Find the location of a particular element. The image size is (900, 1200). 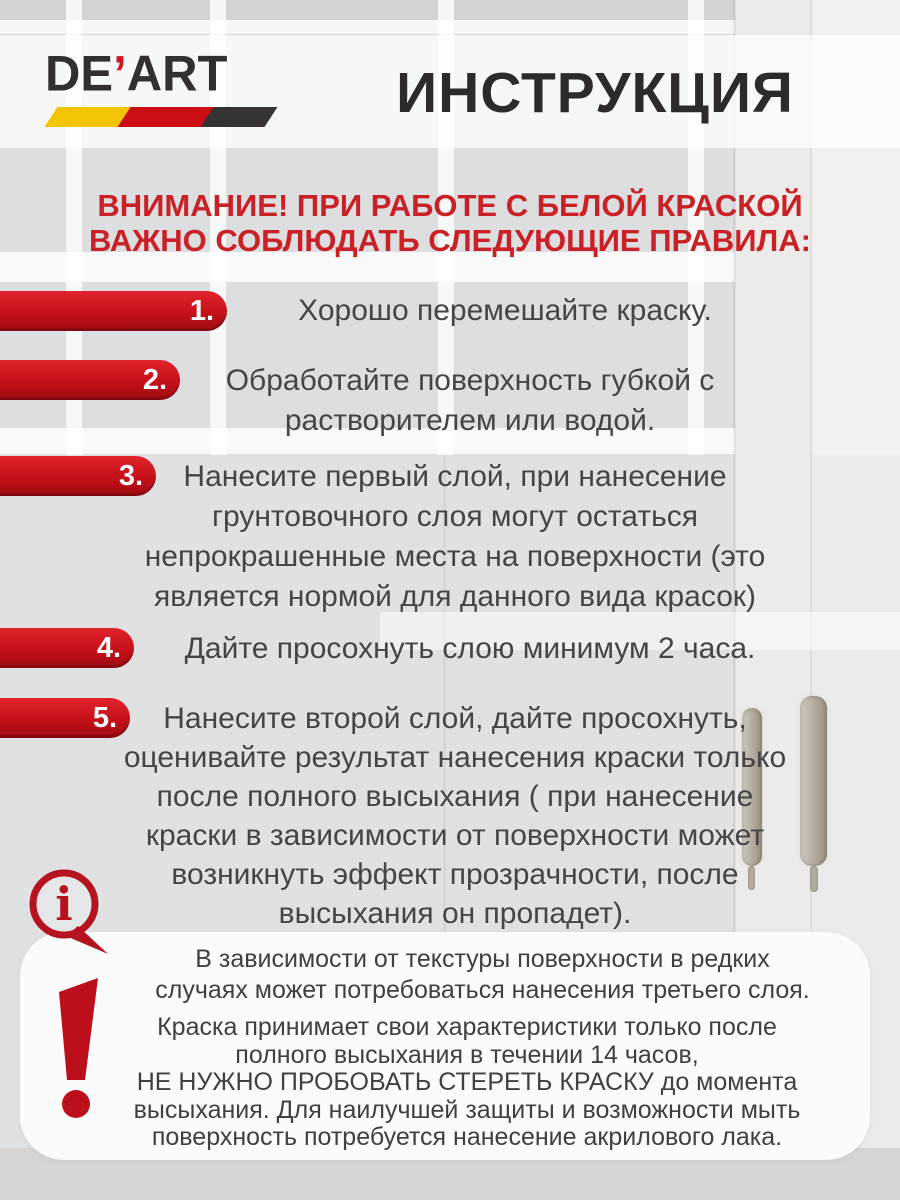

brand-logo-text: DE’ART is located at coordinates (160, 74).